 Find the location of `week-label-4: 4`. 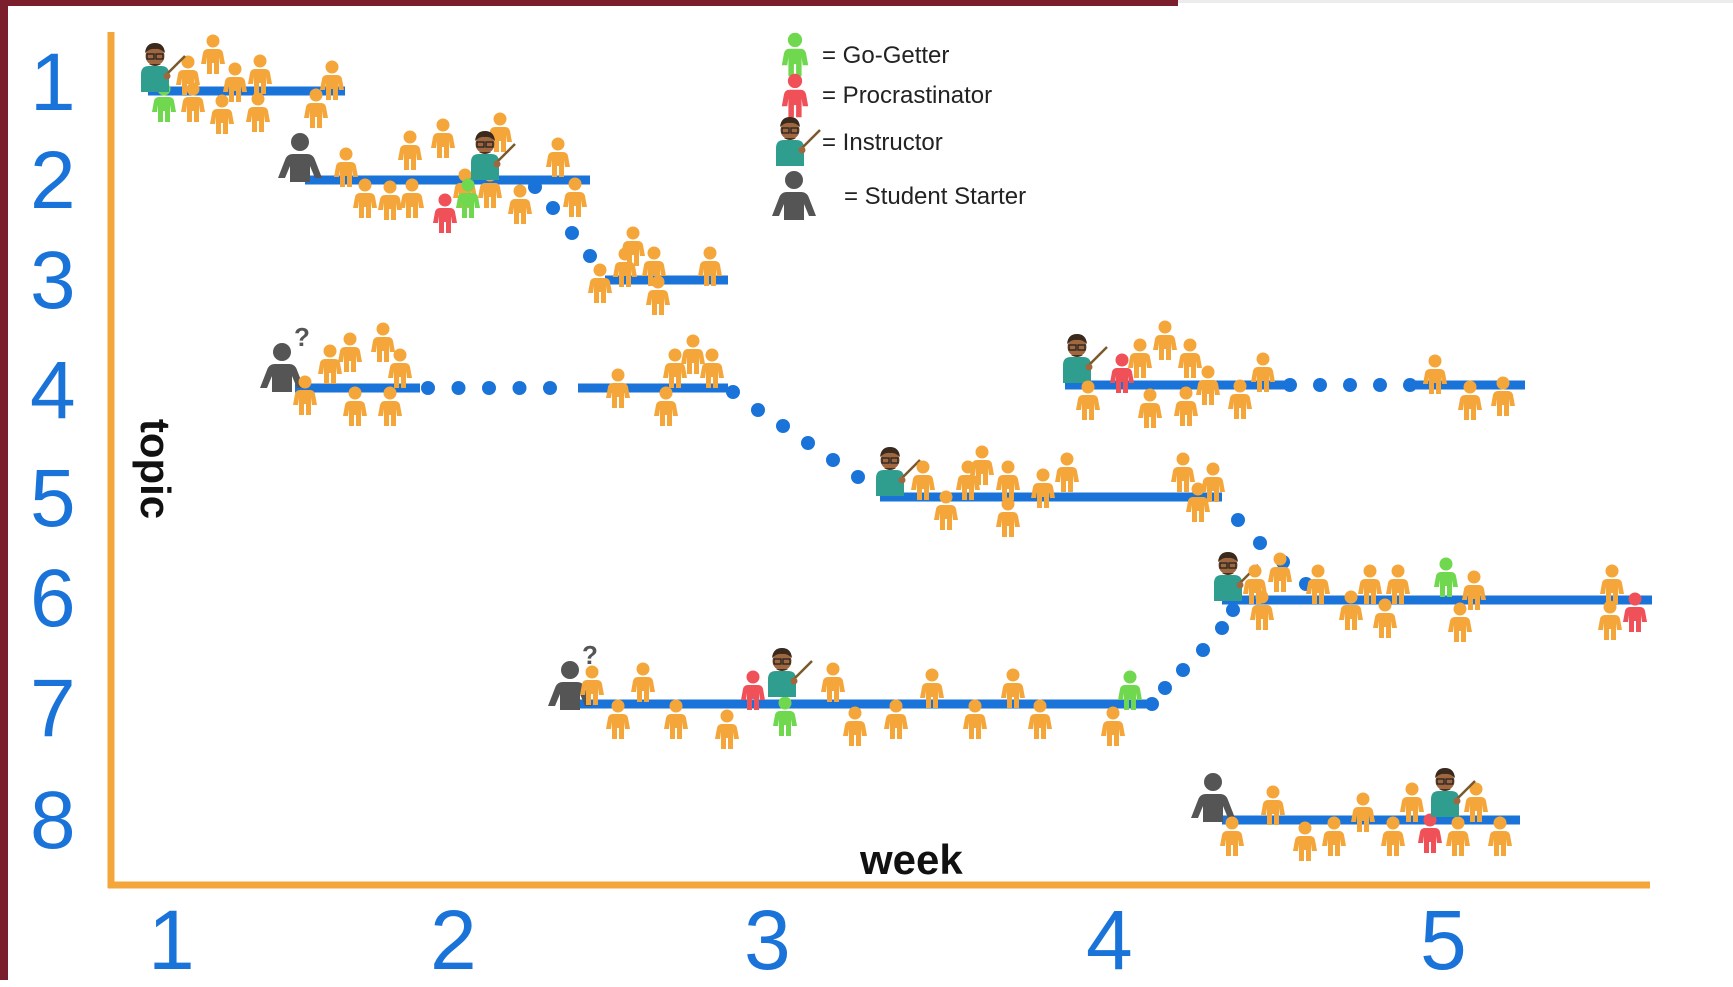

week-label-4: 4 is located at coordinates (1109, 940).